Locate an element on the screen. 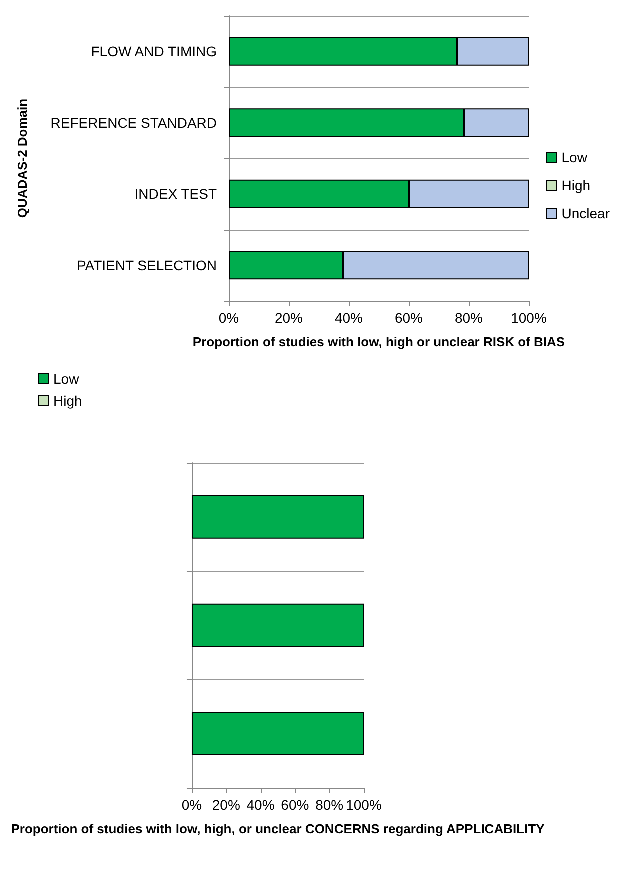 The width and height of the screenshot is (627, 877). y-tick-label: INDEX TEST is located at coordinates (176, 194).